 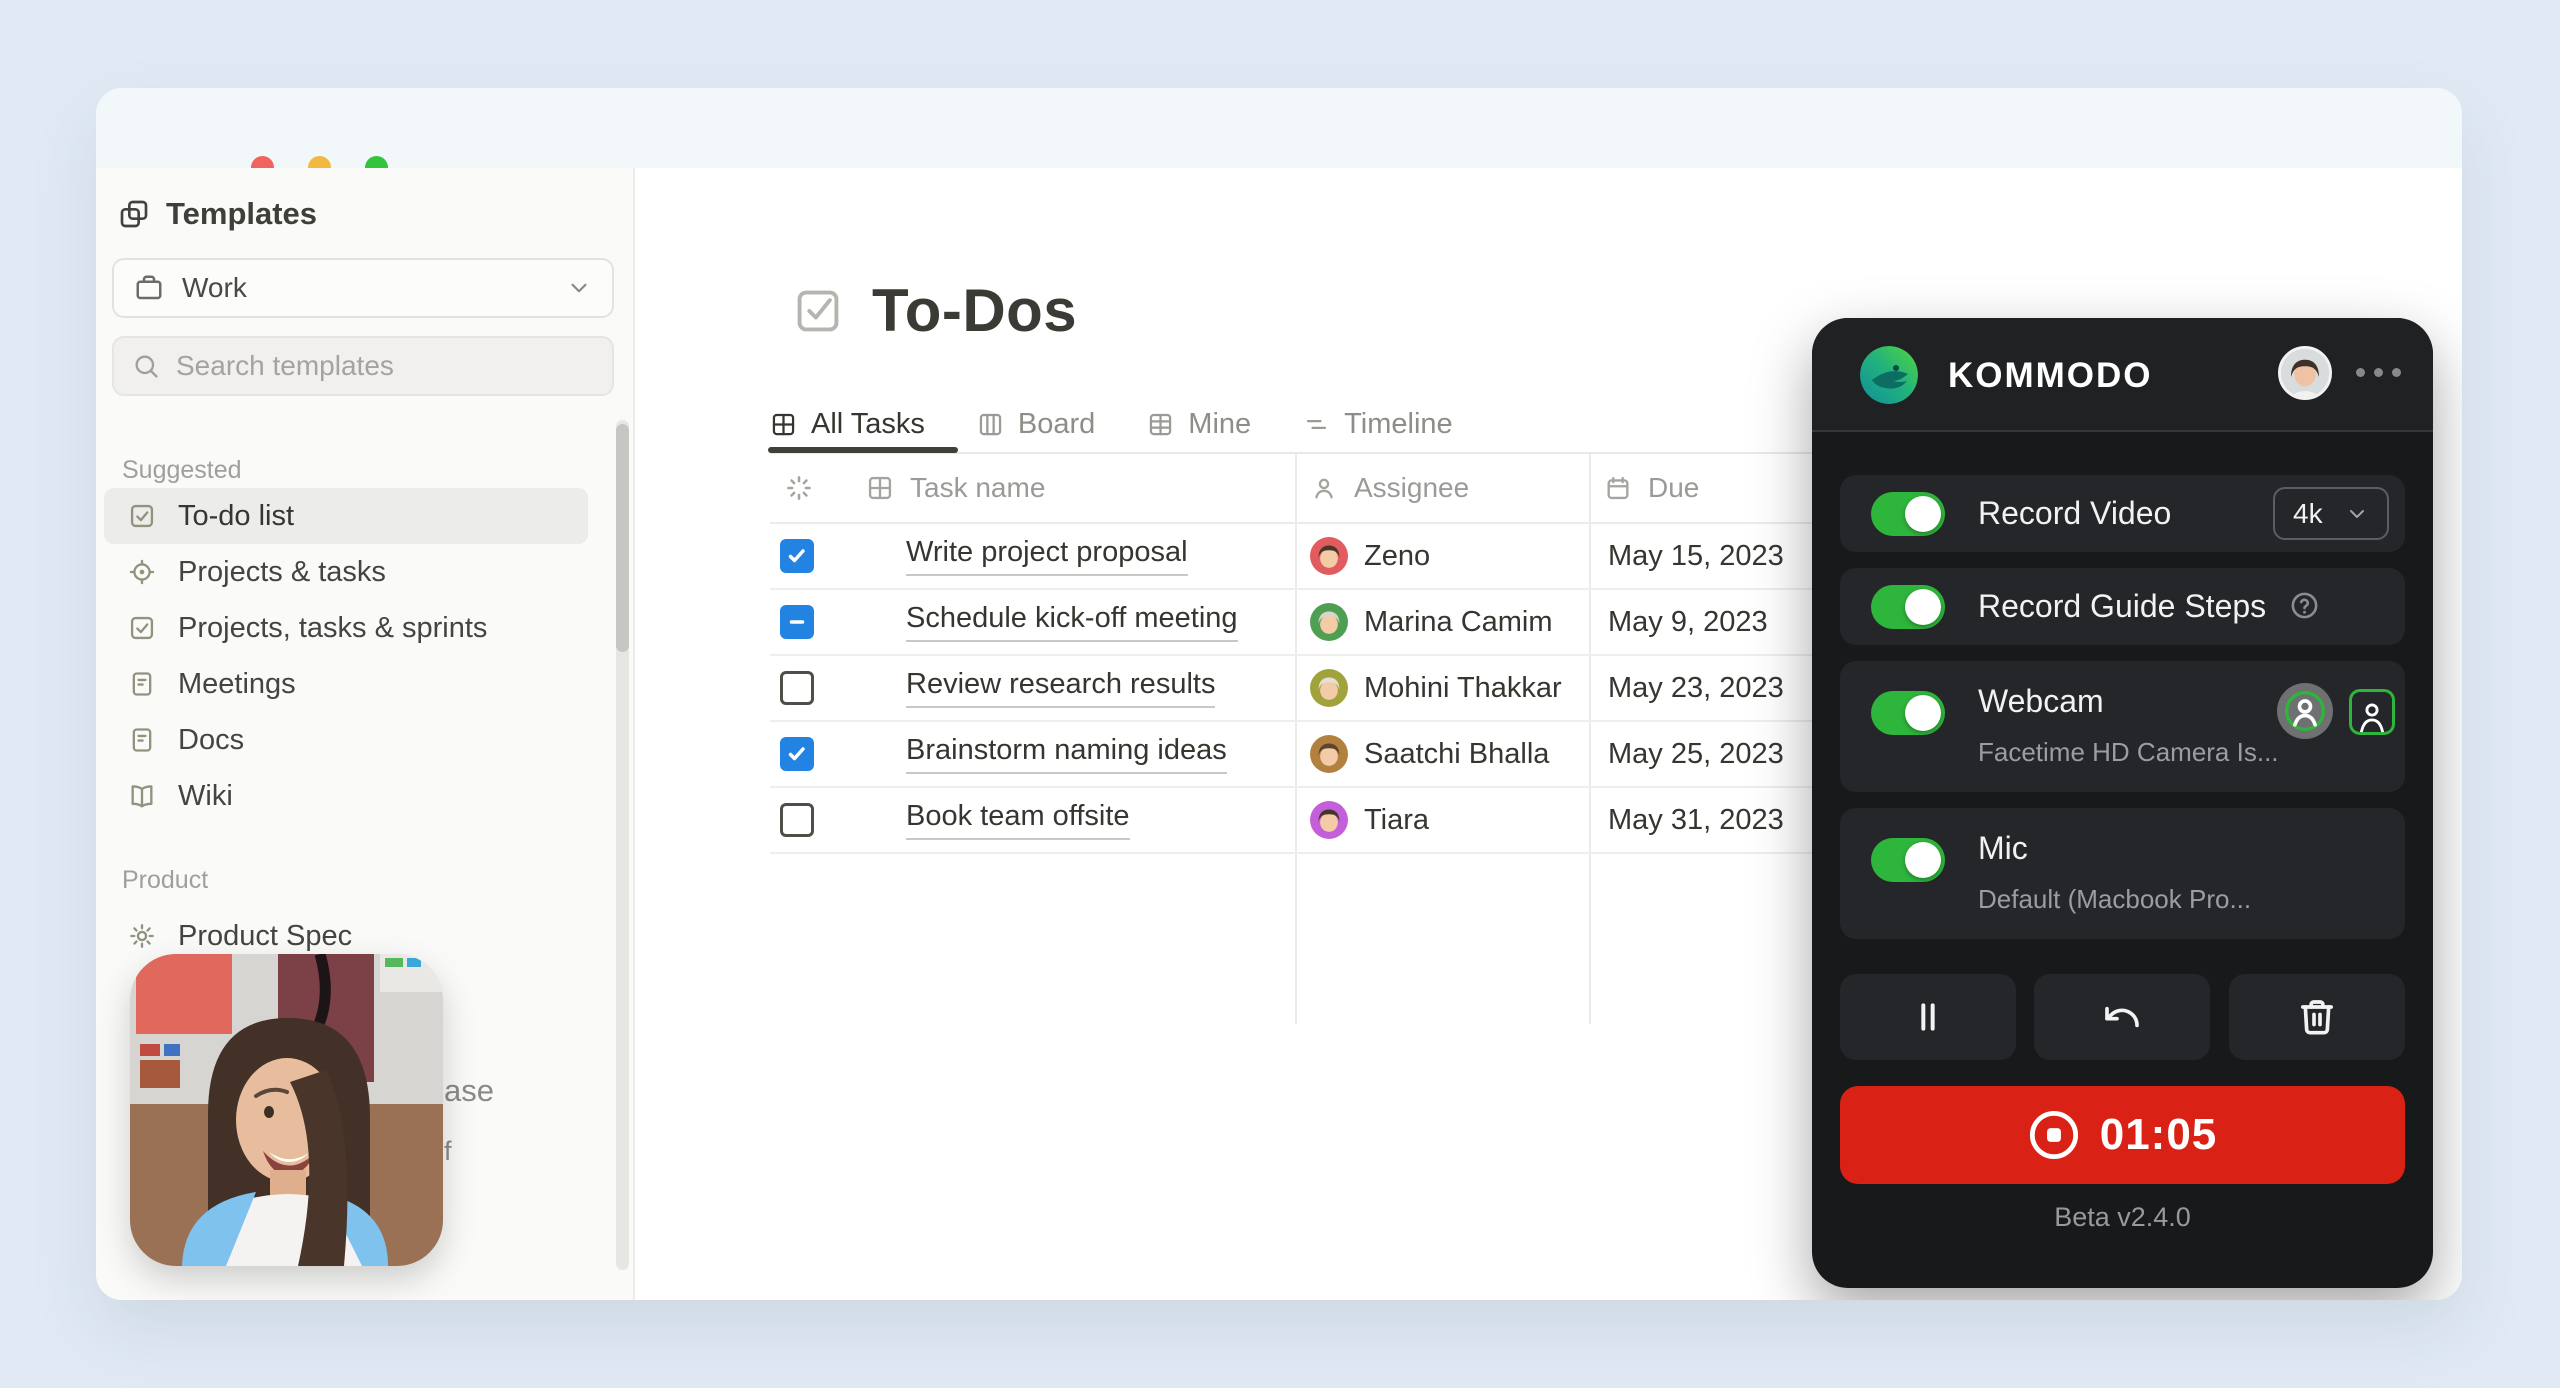 I want to click on workspace-selector: Work, so click(x=363, y=288).